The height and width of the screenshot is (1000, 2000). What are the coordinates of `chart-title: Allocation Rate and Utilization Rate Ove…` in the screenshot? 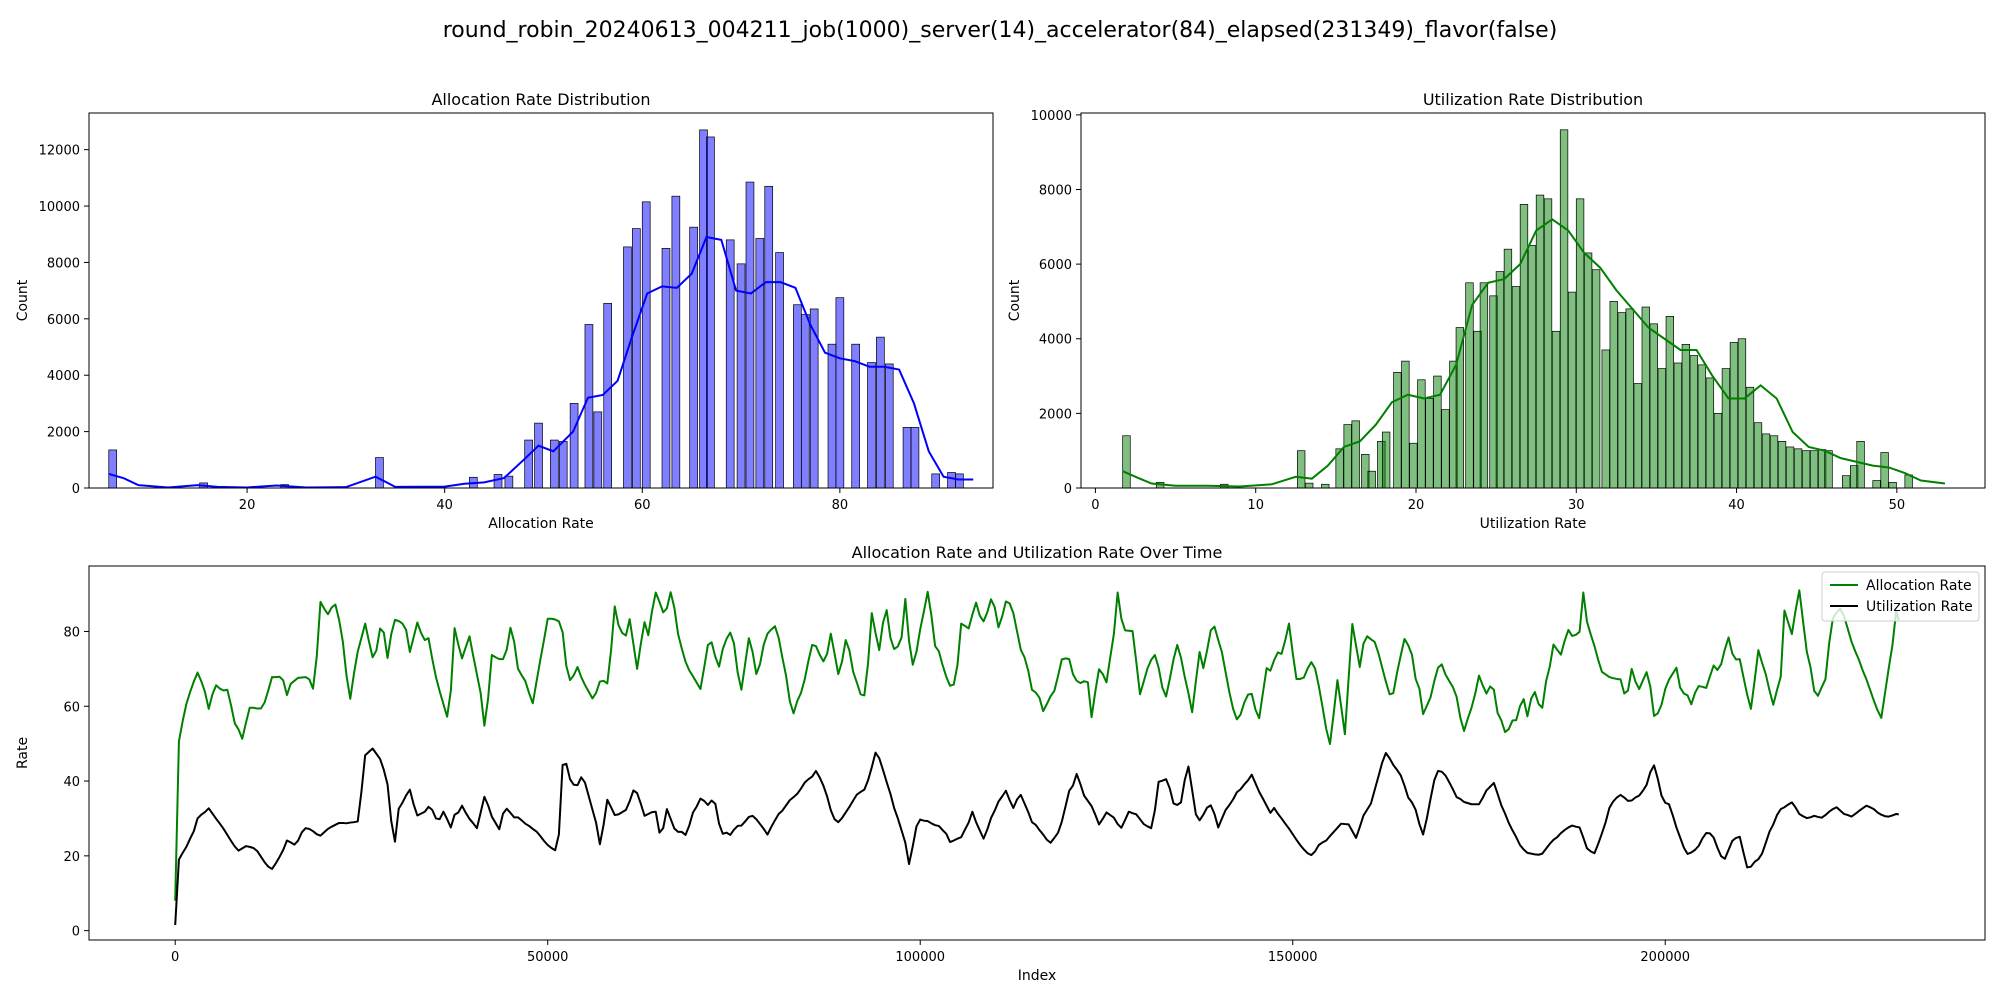 It's located at (1037, 552).